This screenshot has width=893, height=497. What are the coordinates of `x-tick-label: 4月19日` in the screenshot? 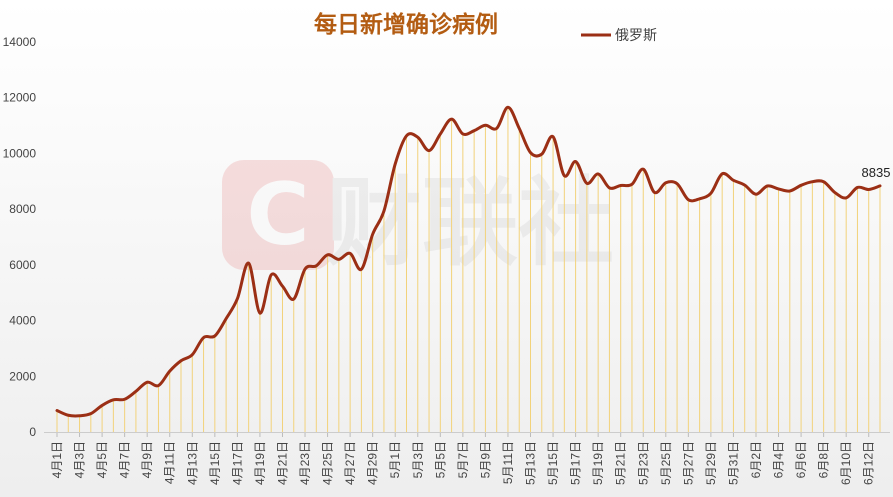 It's located at (260, 463).